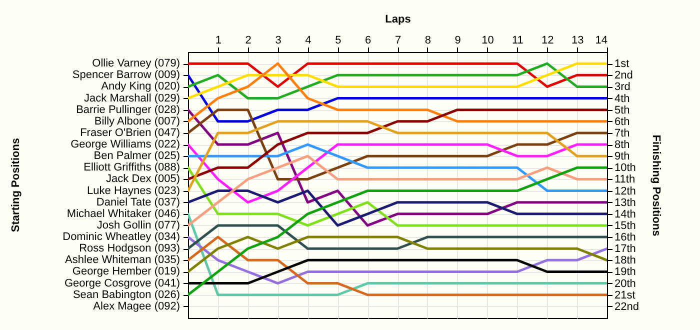  What do you see at coordinates (121, 237) in the screenshot?
I see `text: Dominic Wheatley (034)` at bounding box center [121, 237].